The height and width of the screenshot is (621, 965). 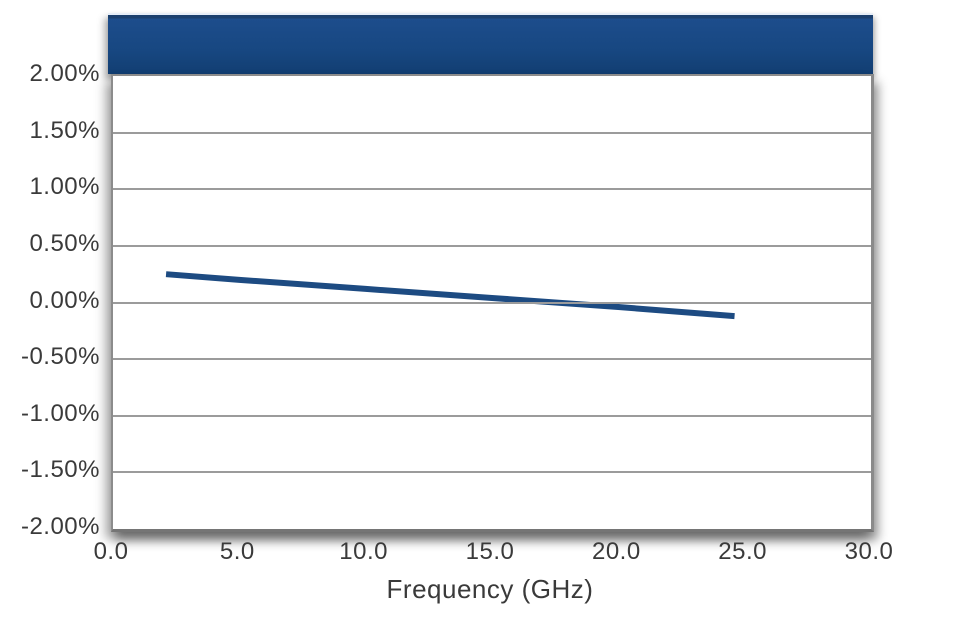 What do you see at coordinates (111, 551) in the screenshot?
I see `x-tick-label: 0.0` at bounding box center [111, 551].